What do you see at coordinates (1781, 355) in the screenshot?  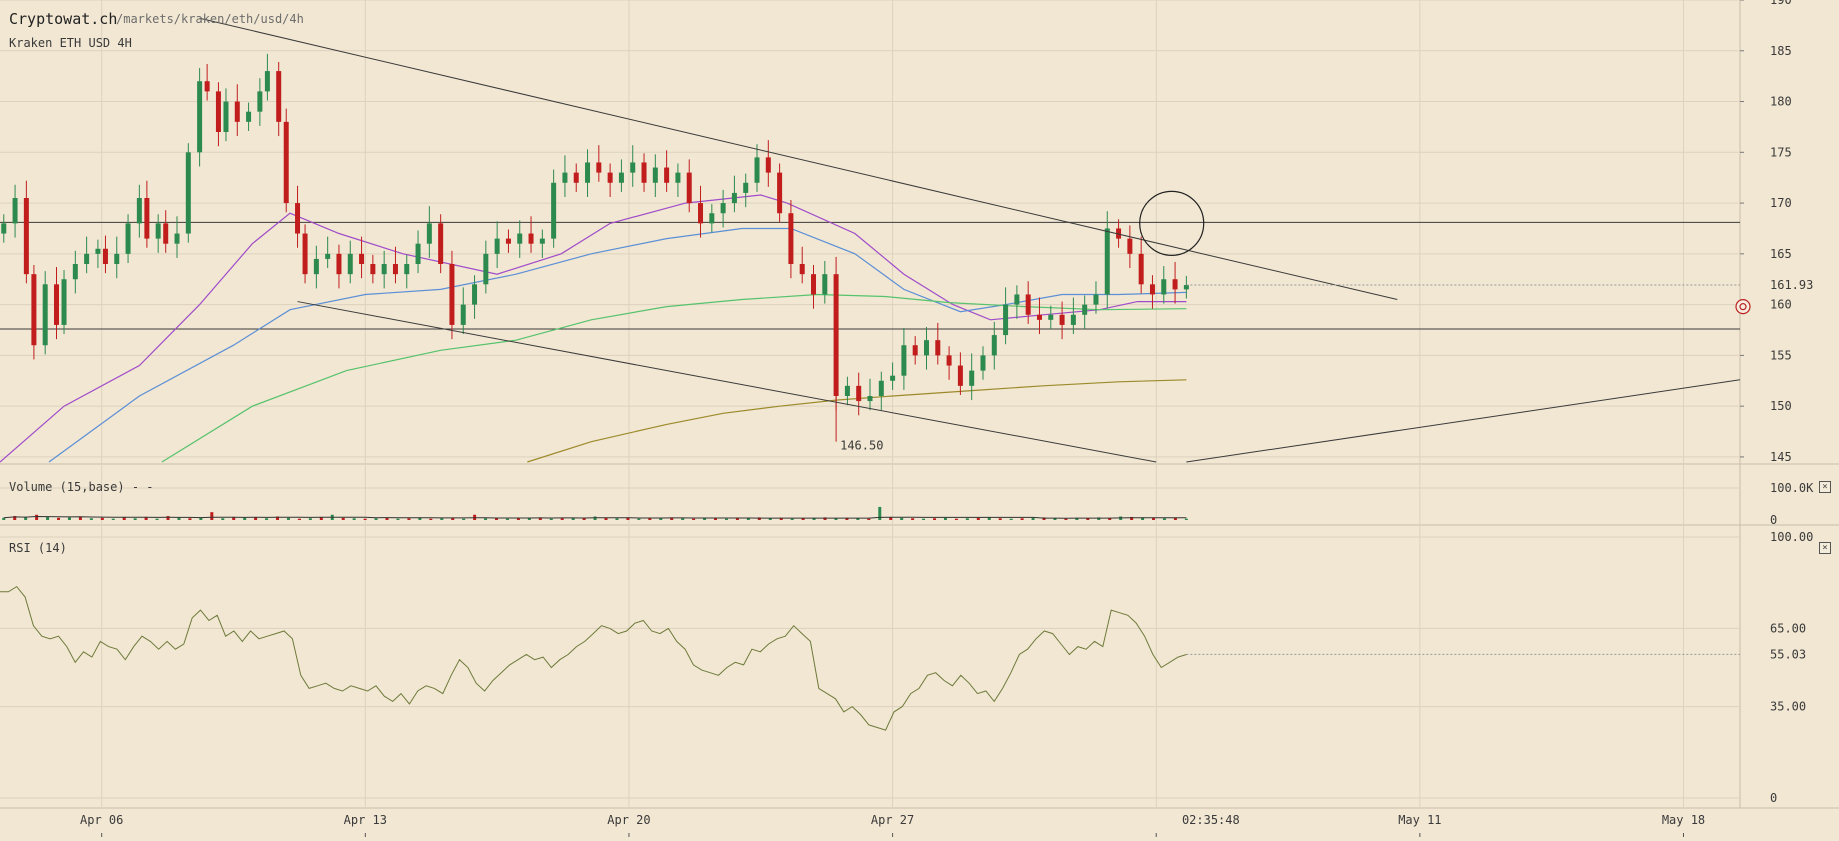 I see `price-tick-label: 155` at bounding box center [1781, 355].